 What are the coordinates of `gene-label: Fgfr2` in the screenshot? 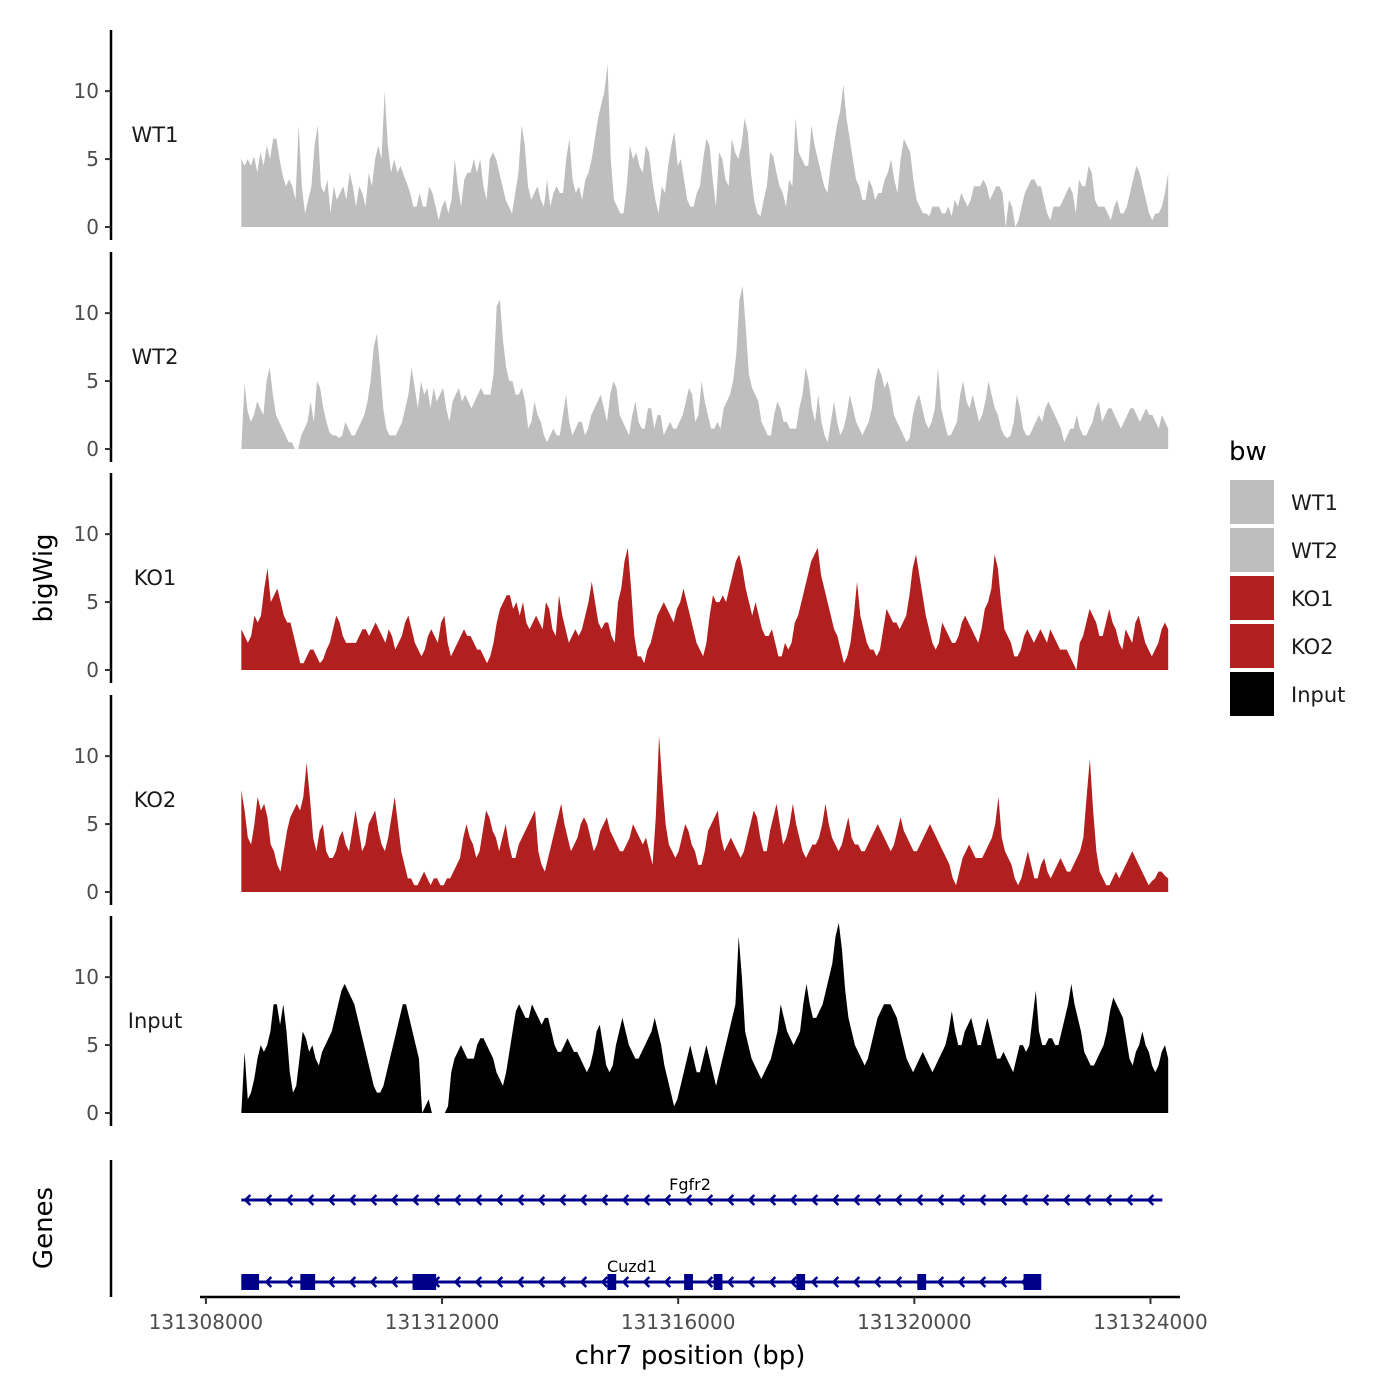 It's located at (690, 1184).